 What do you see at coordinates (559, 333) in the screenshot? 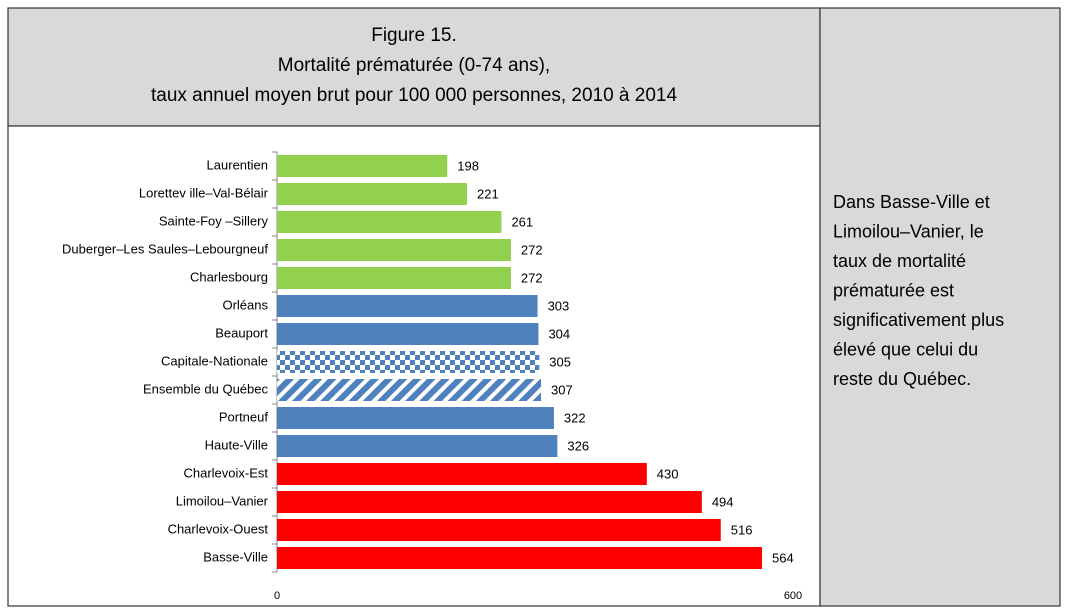
I see `data-label: 304` at bounding box center [559, 333].